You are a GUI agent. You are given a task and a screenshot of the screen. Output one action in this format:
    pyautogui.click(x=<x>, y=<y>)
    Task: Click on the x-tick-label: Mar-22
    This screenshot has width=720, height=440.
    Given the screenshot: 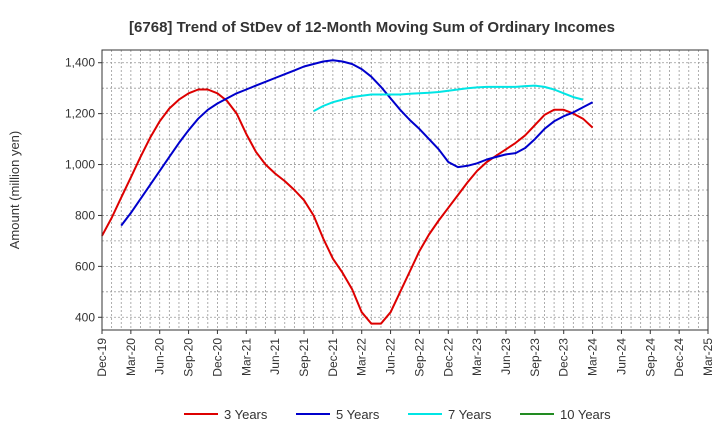 What is the action you would take?
    pyautogui.click(x=362, y=357)
    